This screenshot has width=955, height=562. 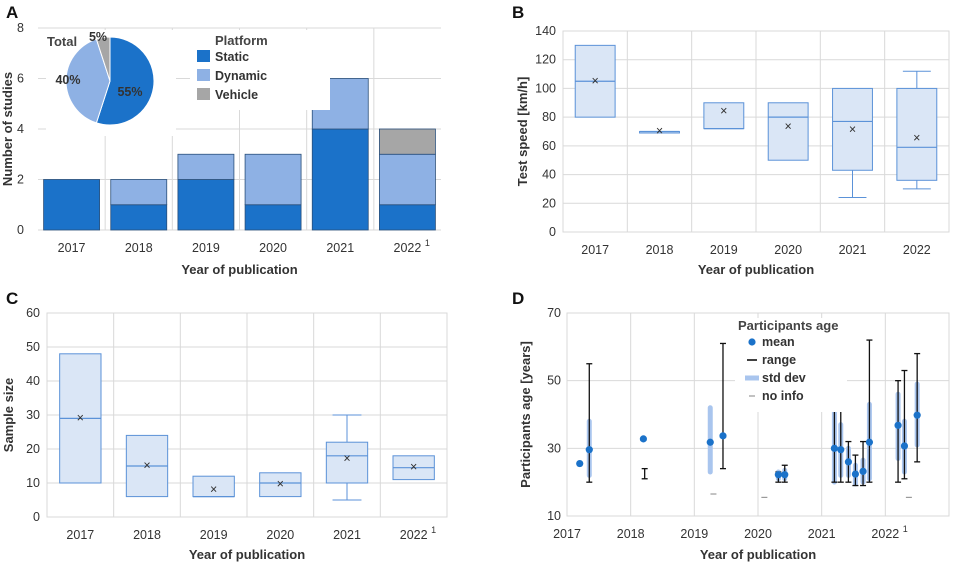 I want to click on bar-dynamic-2019, so click(x=206, y=166).